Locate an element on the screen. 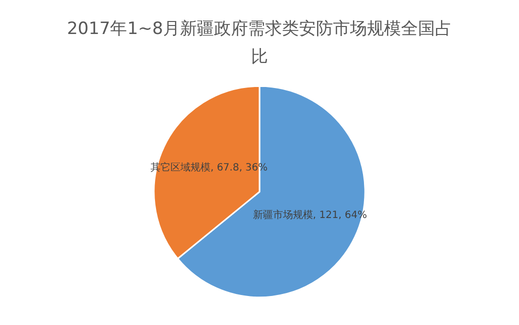 The height and width of the screenshot is (325, 519). chart-title: 2017年1~8月新疆政府需求类安防市场规模全国占比 is located at coordinates (259, 43).